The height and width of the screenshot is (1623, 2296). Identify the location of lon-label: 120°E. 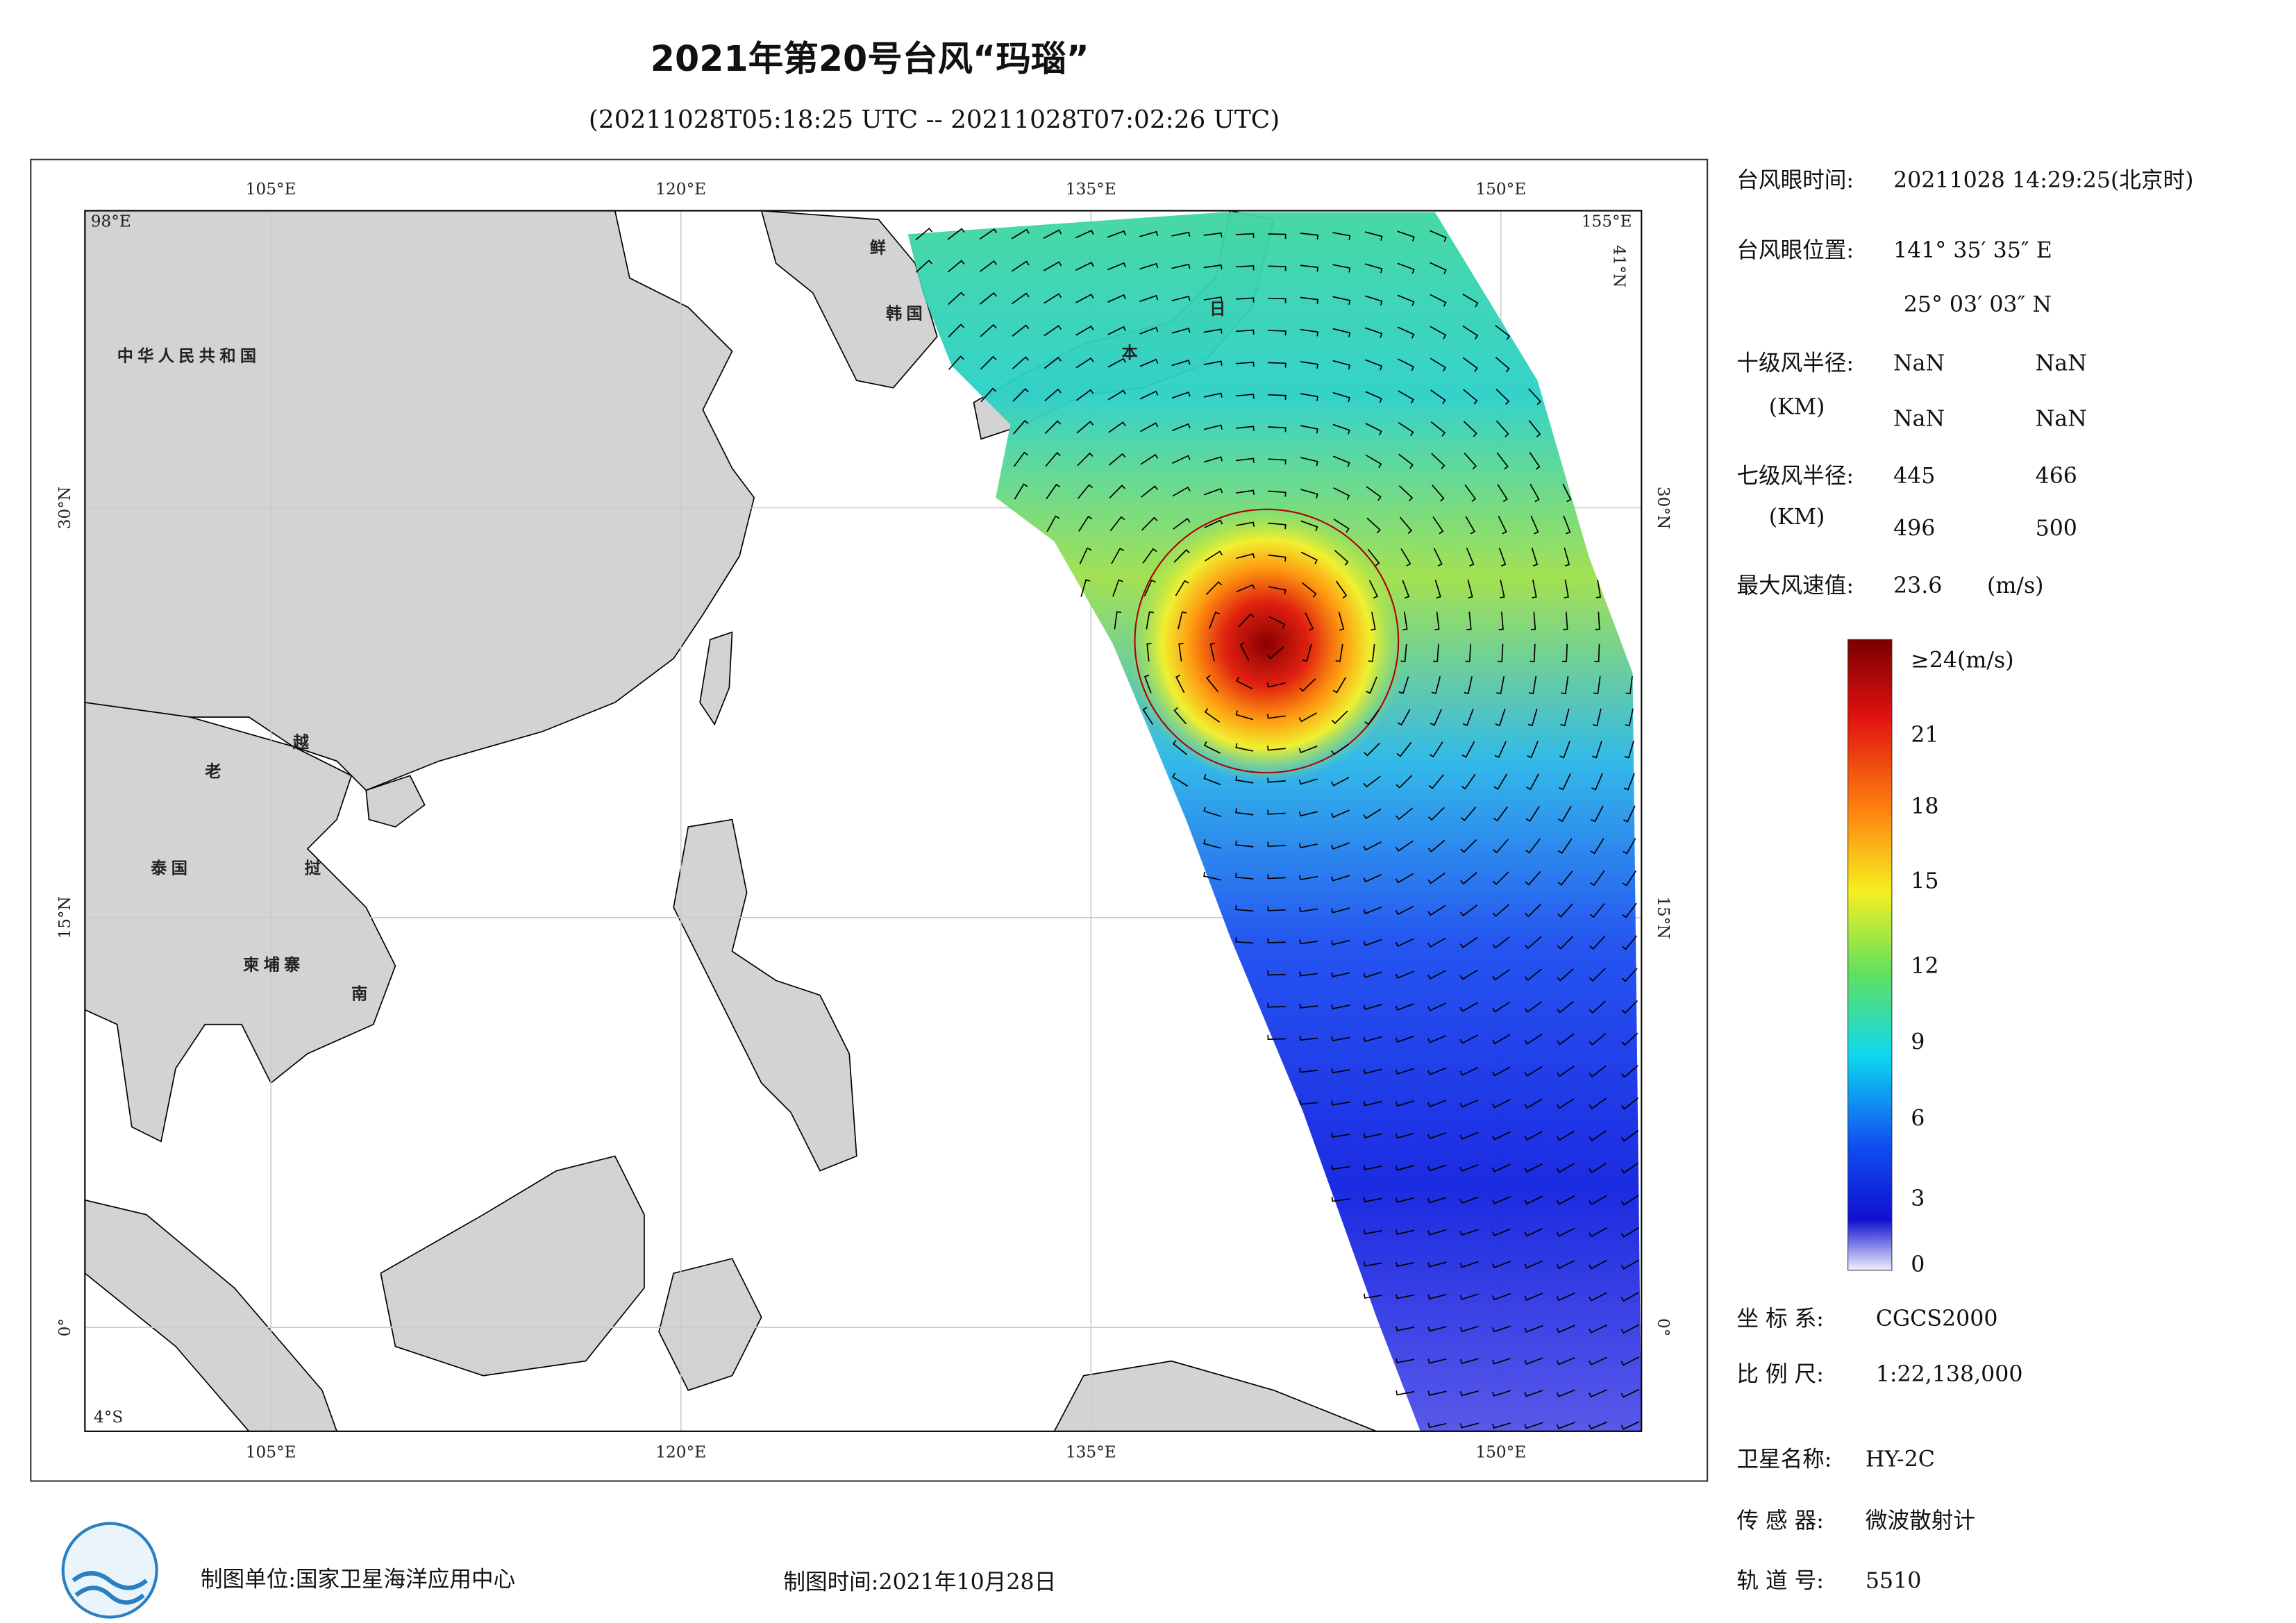
(680, 189).